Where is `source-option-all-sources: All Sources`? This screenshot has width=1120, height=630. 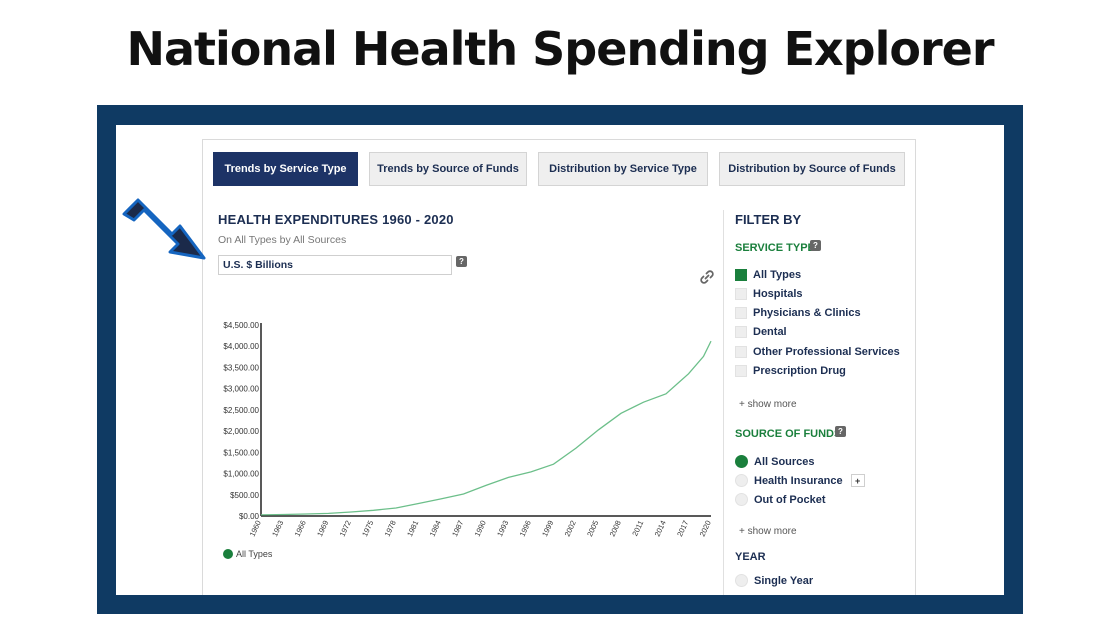 source-option-all-sources: All Sources is located at coordinates (775, 461).